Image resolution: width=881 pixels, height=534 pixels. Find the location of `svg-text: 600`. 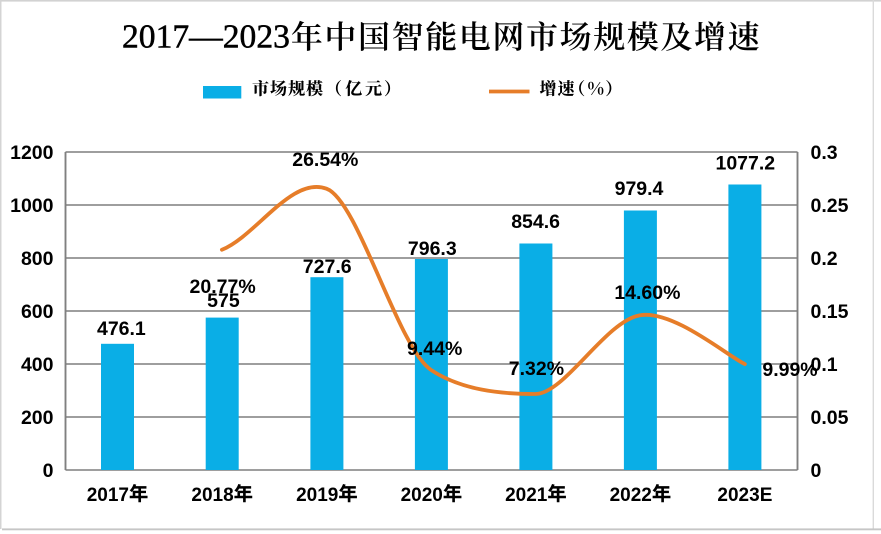

svg-text: 600 is located at coordinates (37, 312).